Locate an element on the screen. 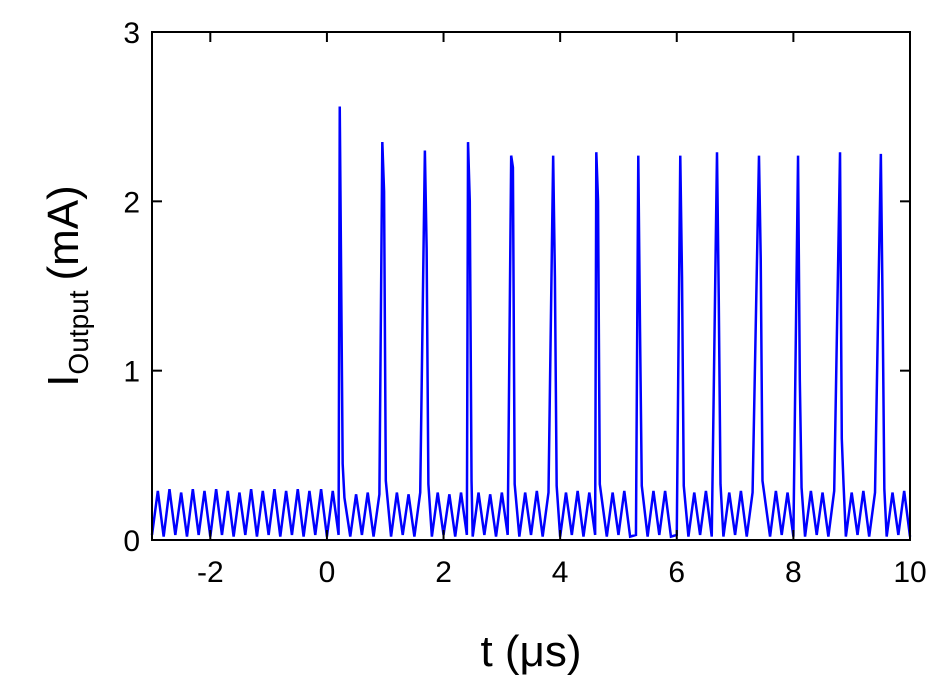 This screenshot has height=699, width=950. x-tick-label: 6 is located at coordinates (676, 572).